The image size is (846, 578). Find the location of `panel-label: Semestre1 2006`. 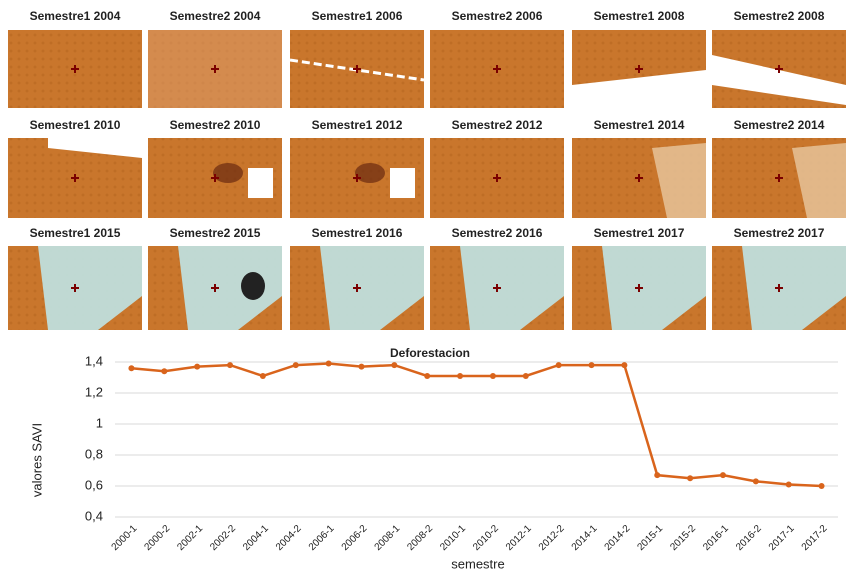

panel-label: Semestre1 2006 is located at coordinates (357, 16).